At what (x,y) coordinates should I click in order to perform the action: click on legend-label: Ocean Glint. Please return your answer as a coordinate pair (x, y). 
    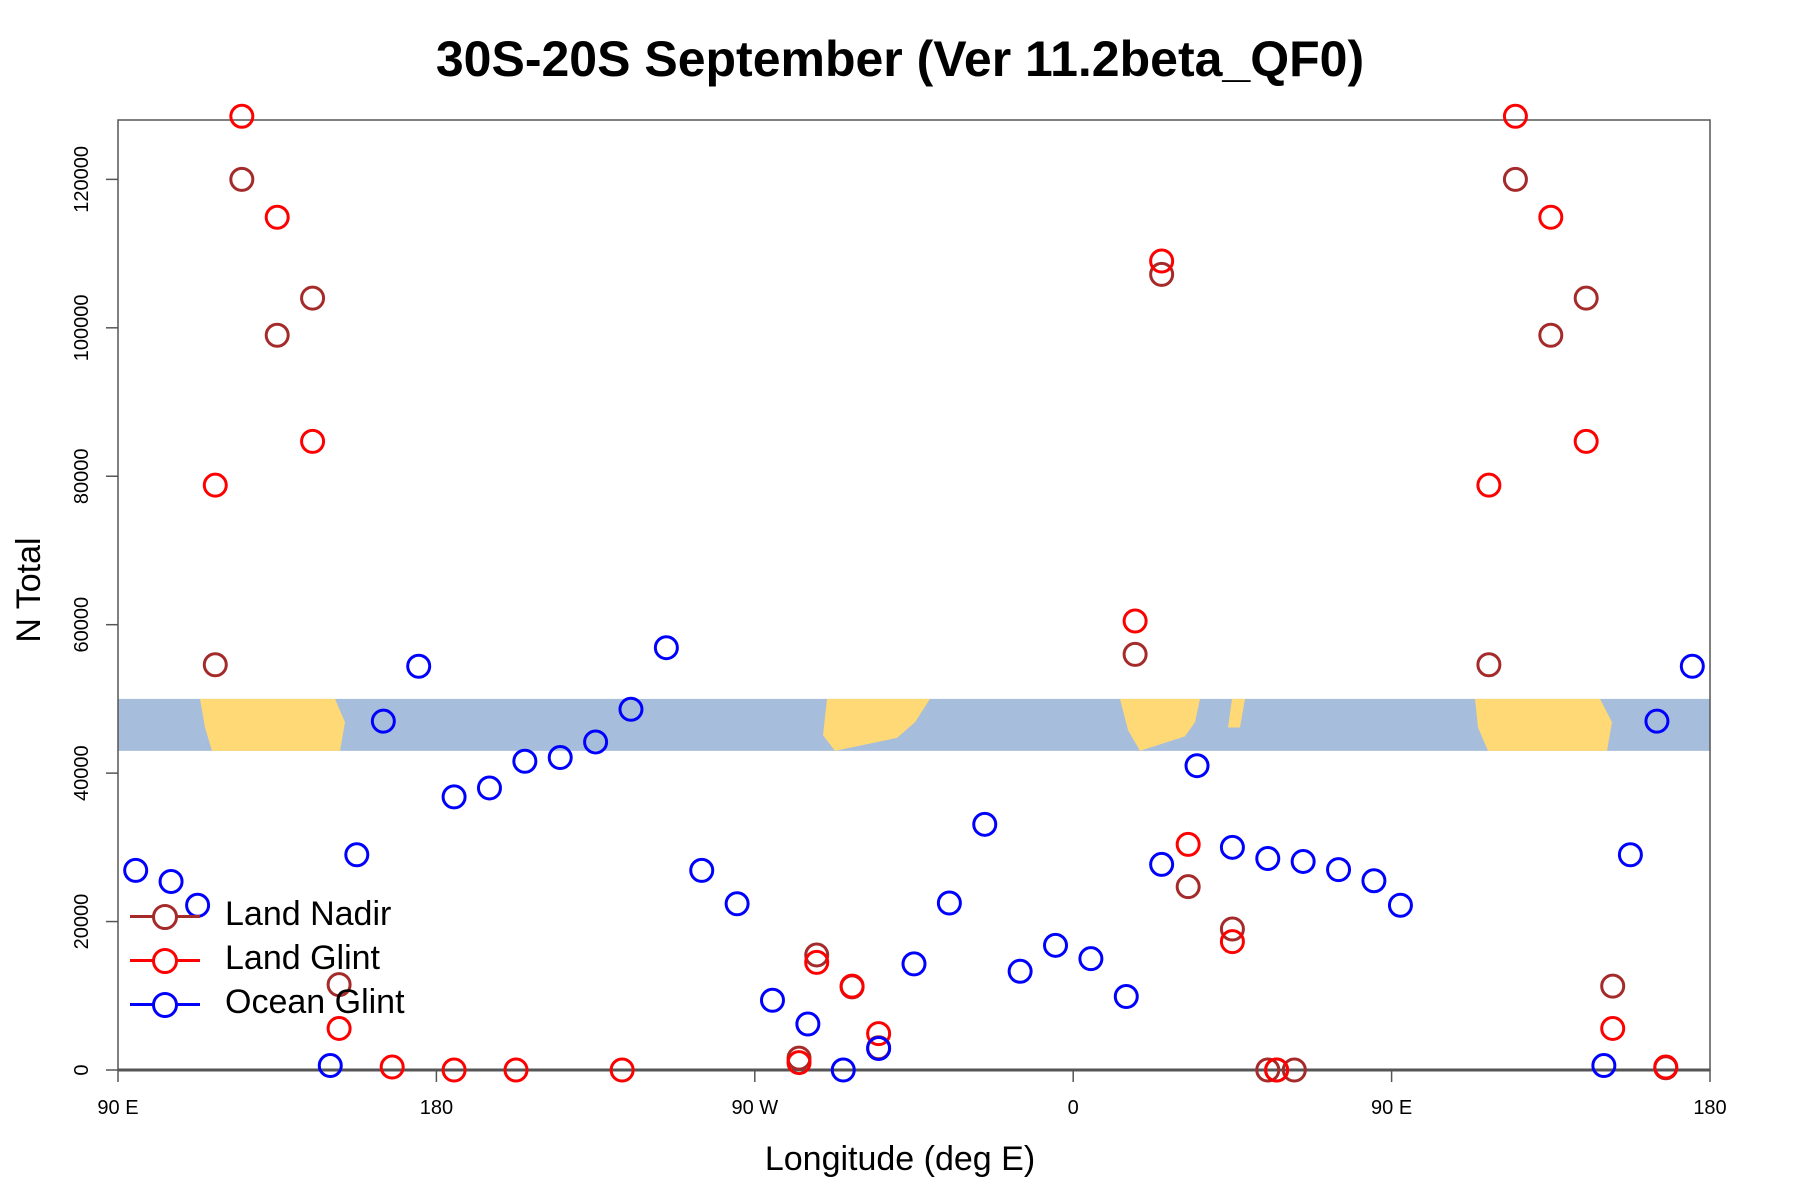
    Looking at the image, I should click on (315, 1002).